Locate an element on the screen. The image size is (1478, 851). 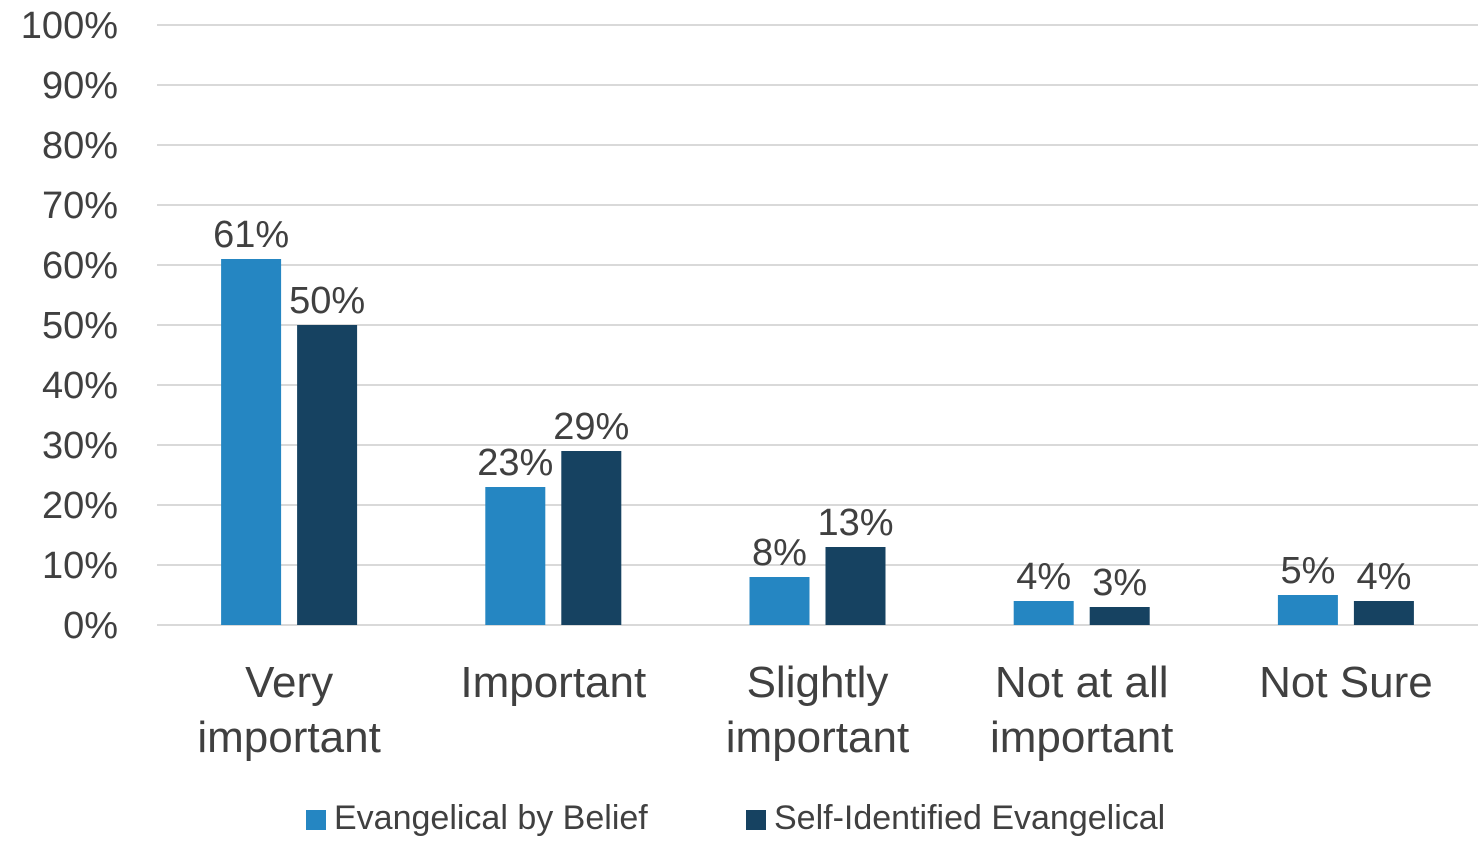
category-label: Not Sure is located at coordinates (1346, 682).